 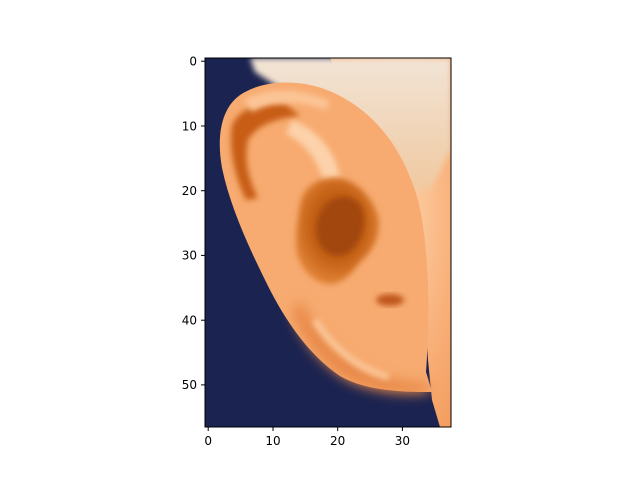 I want to click on y-tick-label: 50, so click(x=189, y=385).